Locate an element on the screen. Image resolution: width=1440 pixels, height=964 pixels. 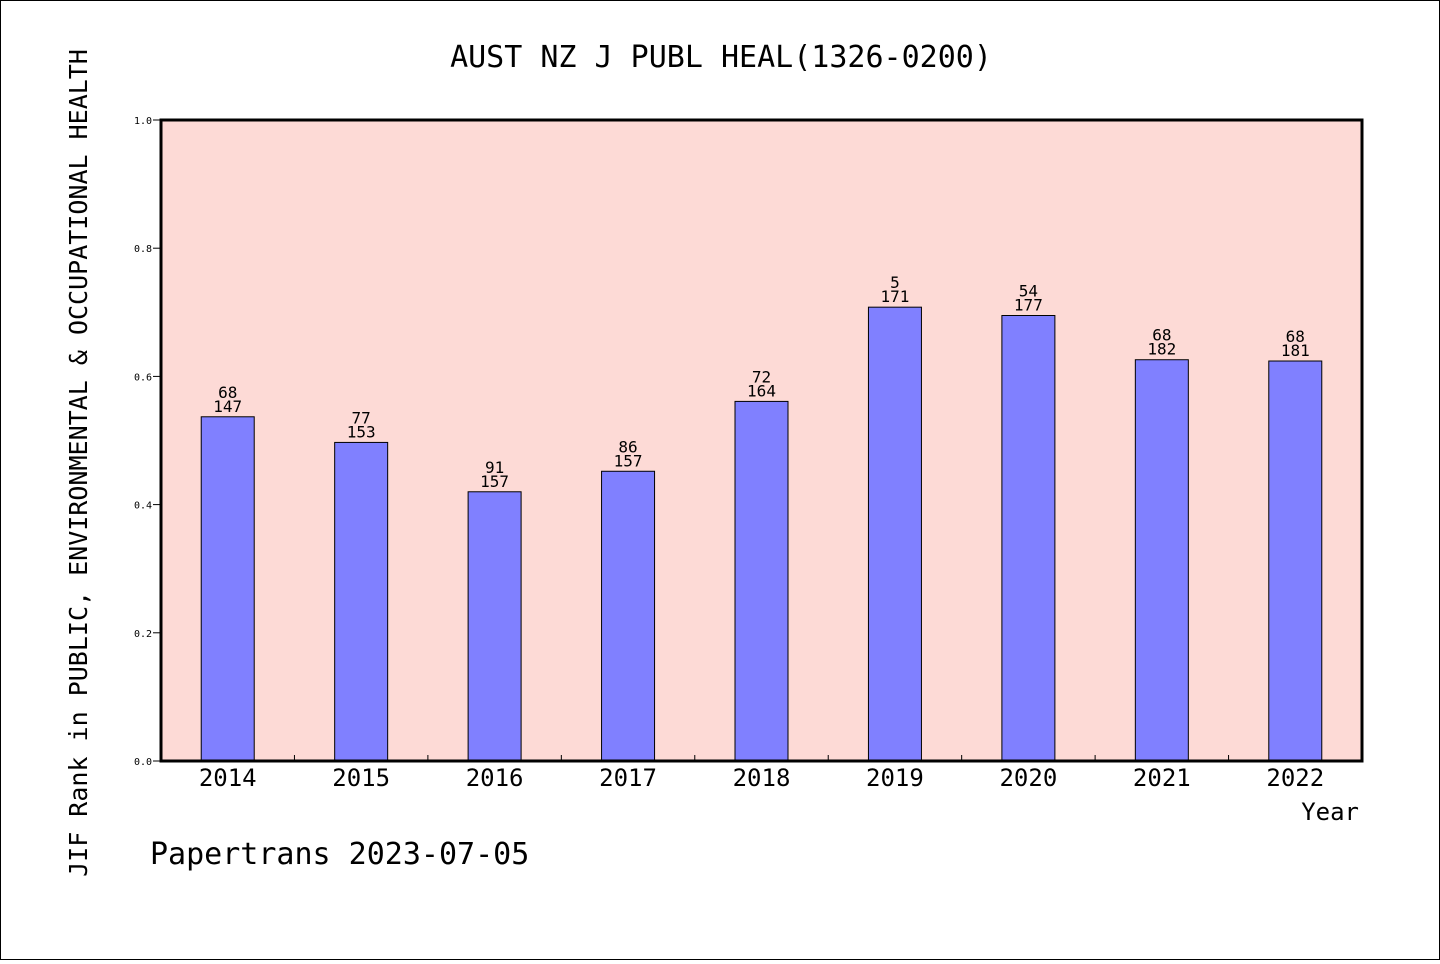
y-tick-label-0.2: 0.2 is located at coordinates (143, 634).